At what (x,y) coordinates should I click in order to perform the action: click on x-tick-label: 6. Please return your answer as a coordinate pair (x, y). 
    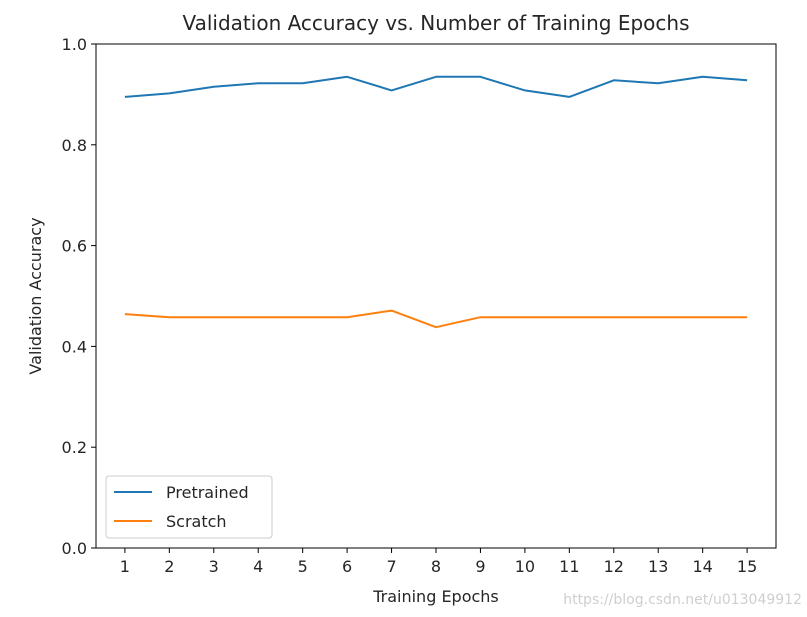
    Looking at the image, I should click on (347, 566).